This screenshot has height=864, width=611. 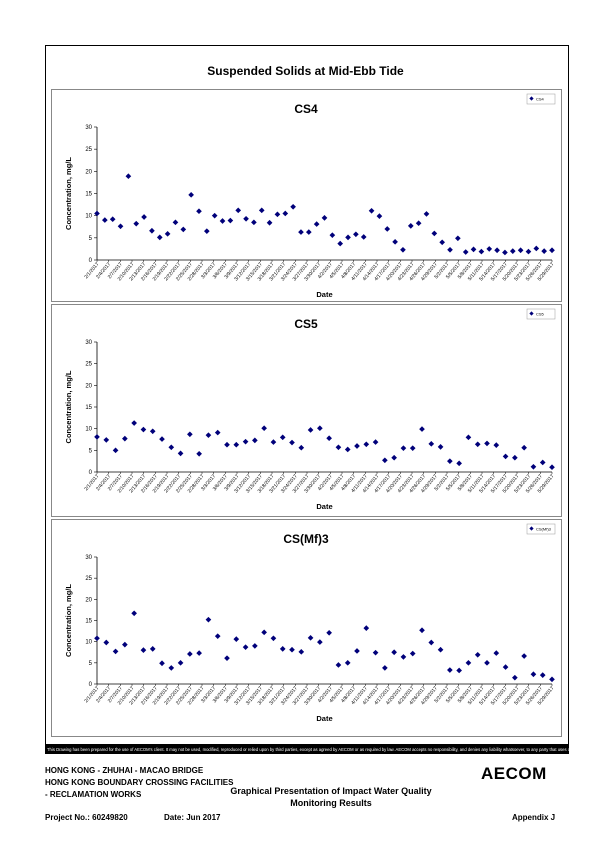 What do you see at coordinates (306, 539) in the screenshot?
I see `chart-title: CS(Mf)3` at bounding box center [306, 539].